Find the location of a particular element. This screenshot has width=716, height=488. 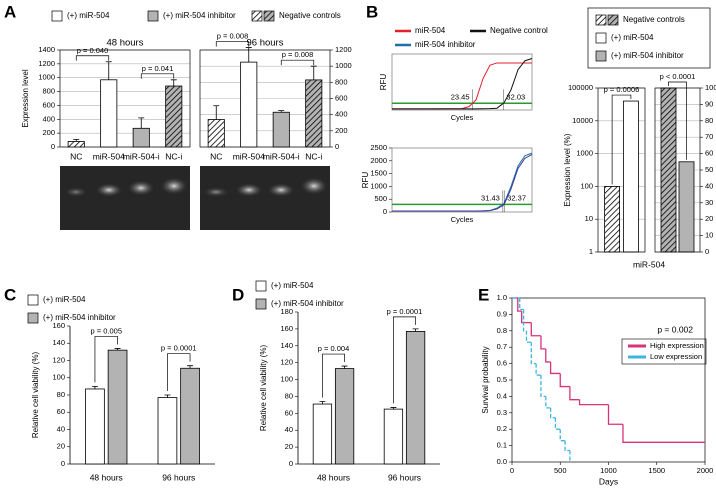

y-tick-label: 0.2 is located at coordinates (502, 428).